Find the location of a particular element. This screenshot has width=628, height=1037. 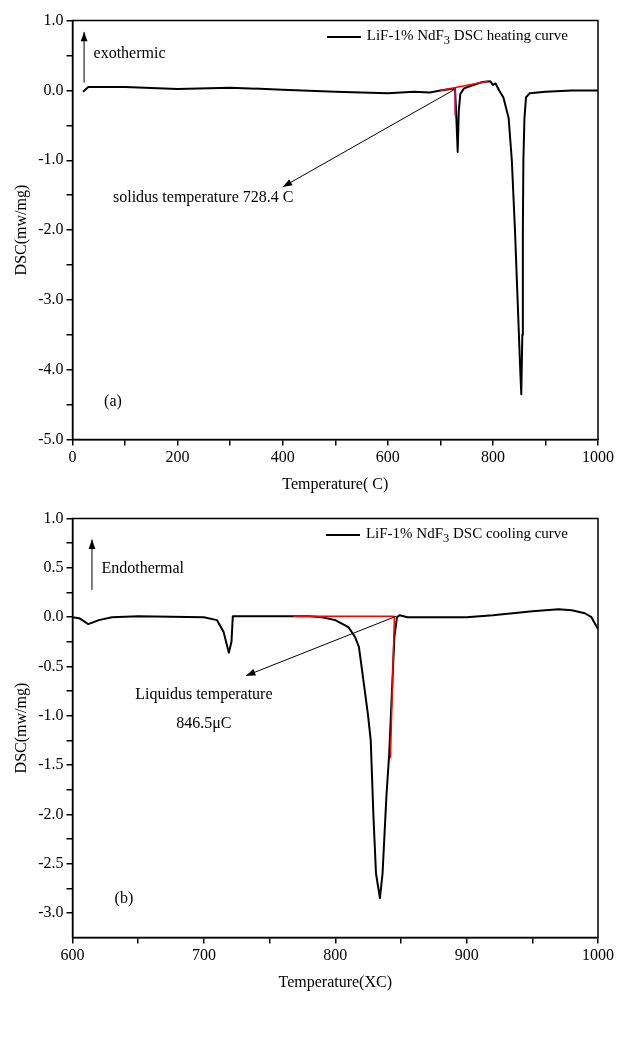

annotation: (a) is located at coordinates (113, 401).